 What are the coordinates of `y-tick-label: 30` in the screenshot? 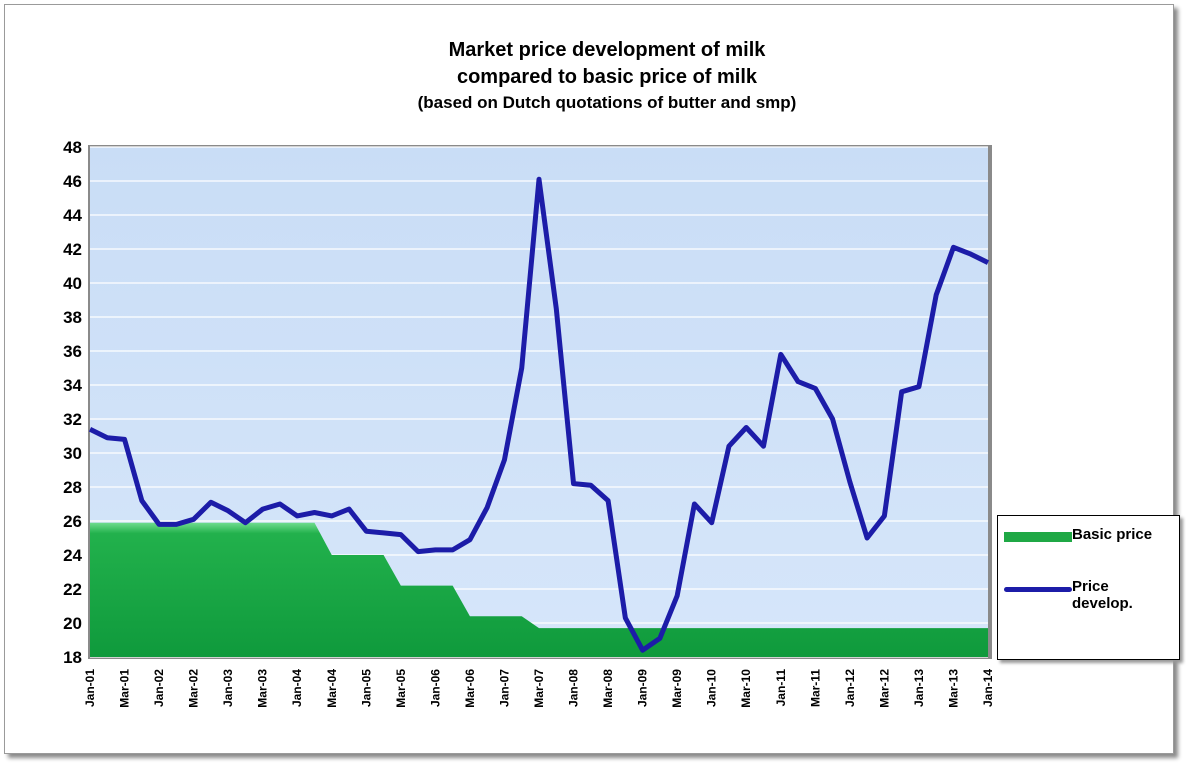 It's located at (72, 453).